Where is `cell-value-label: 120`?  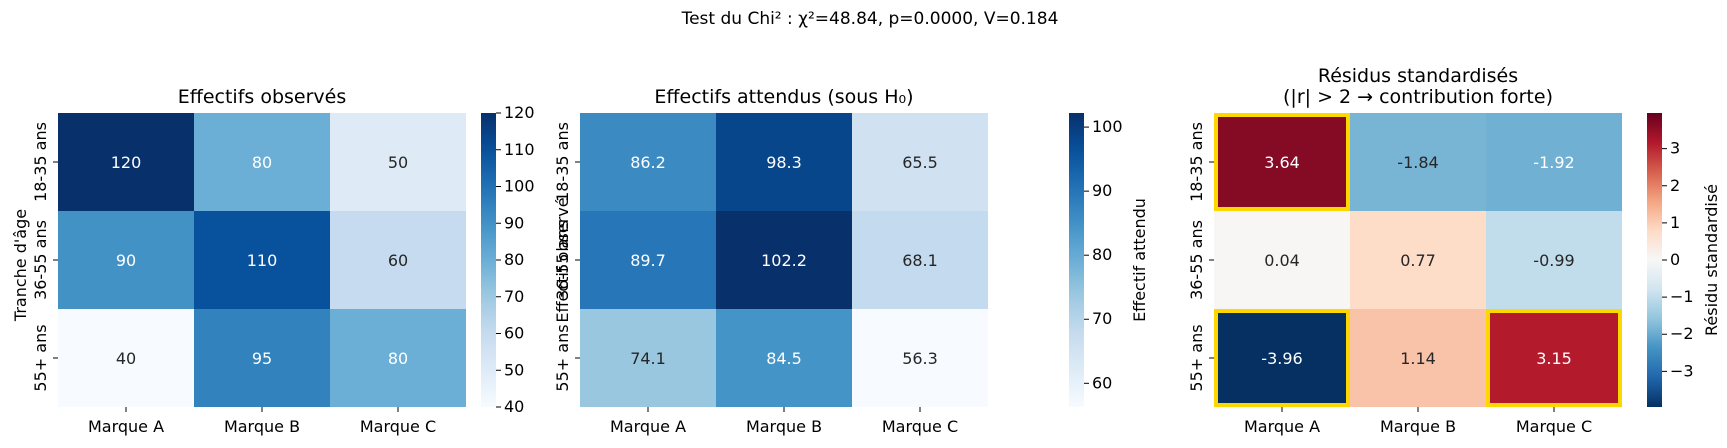
cell-value-label: 120 is located at coordinates (126, 162).